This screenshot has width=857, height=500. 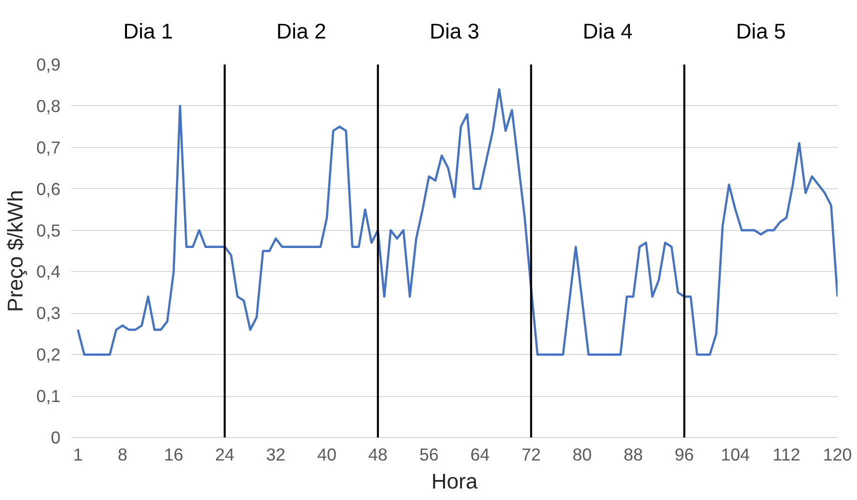 What do you see at coordinates (48, 64) in the screenshot?
I see `y-tick-label: 0,9` at bounding box center [48, 64].